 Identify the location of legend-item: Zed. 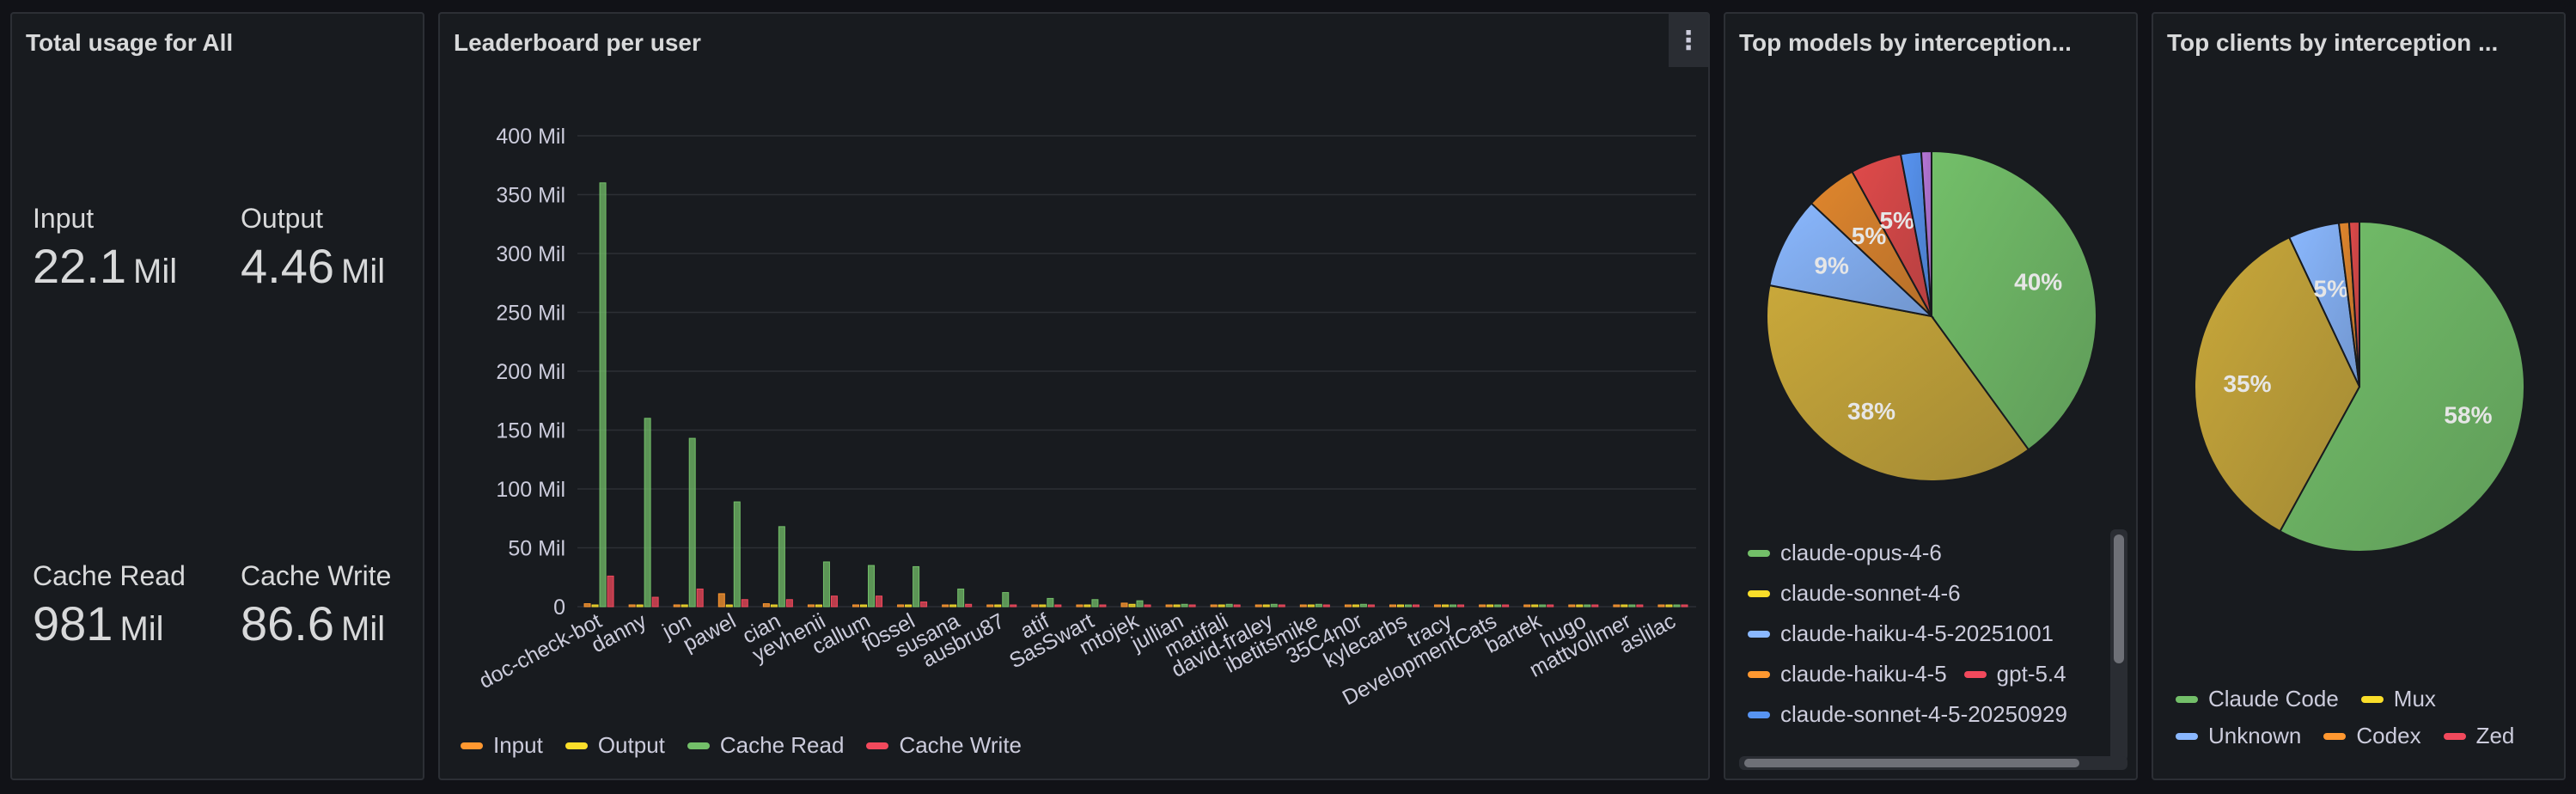
(2479, 736).